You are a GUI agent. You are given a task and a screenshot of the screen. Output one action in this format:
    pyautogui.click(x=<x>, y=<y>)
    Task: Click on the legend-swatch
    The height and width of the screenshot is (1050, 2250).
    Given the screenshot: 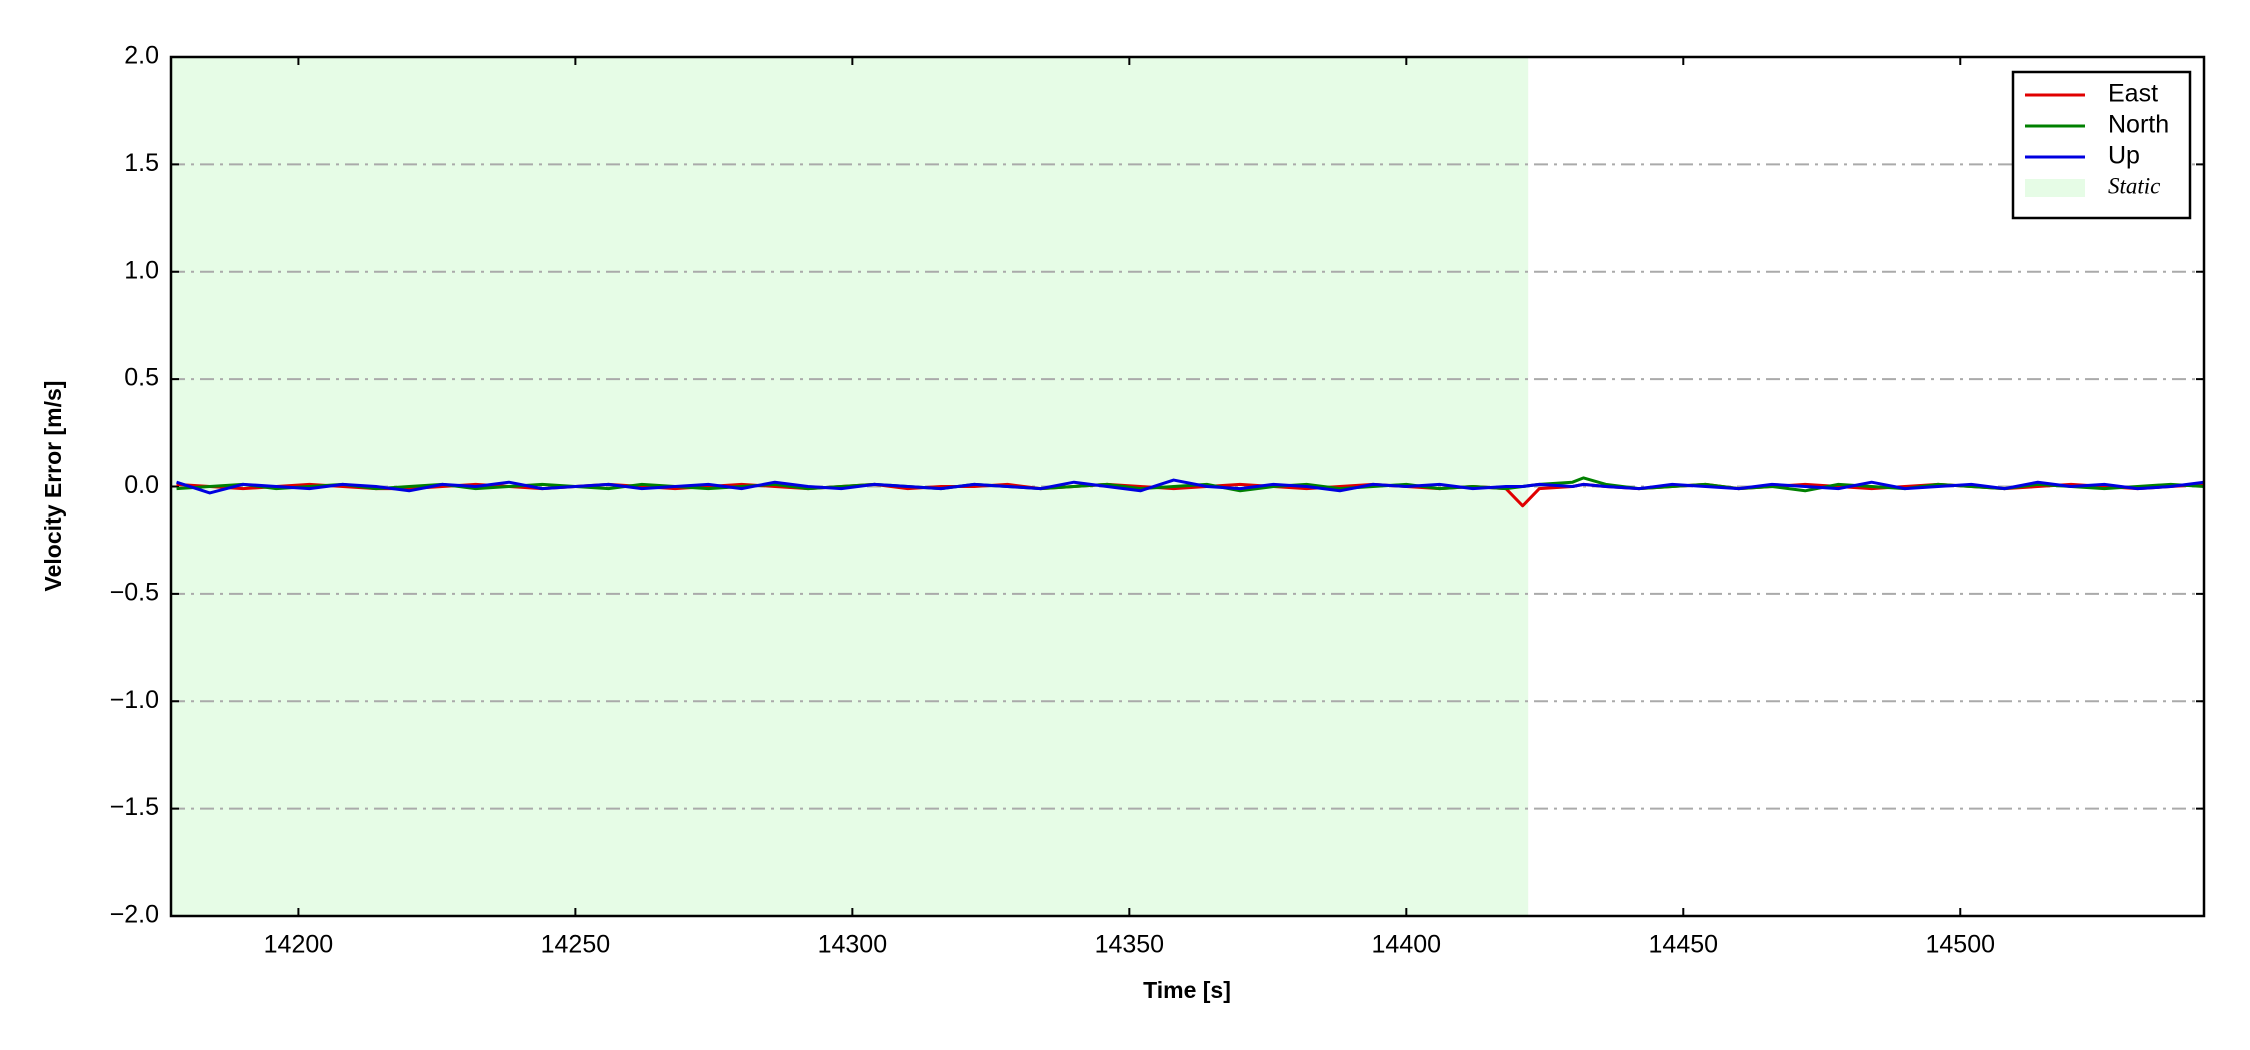 What is the action you would take?
    pyautogui.click(x=2055, y=188)
    